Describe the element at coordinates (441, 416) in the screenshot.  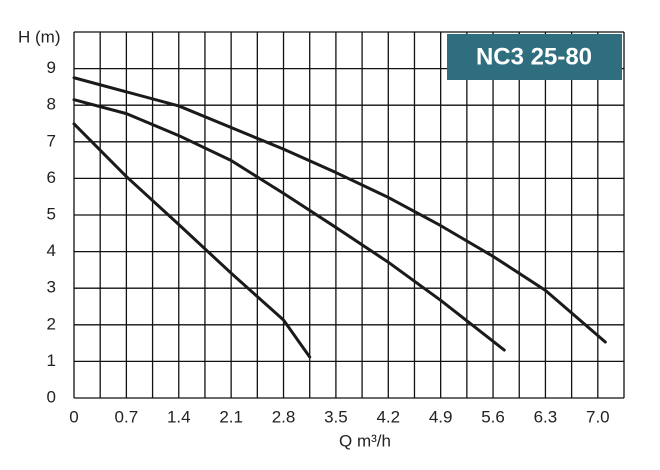
I see `x-tick-label: 4.9` at that location.